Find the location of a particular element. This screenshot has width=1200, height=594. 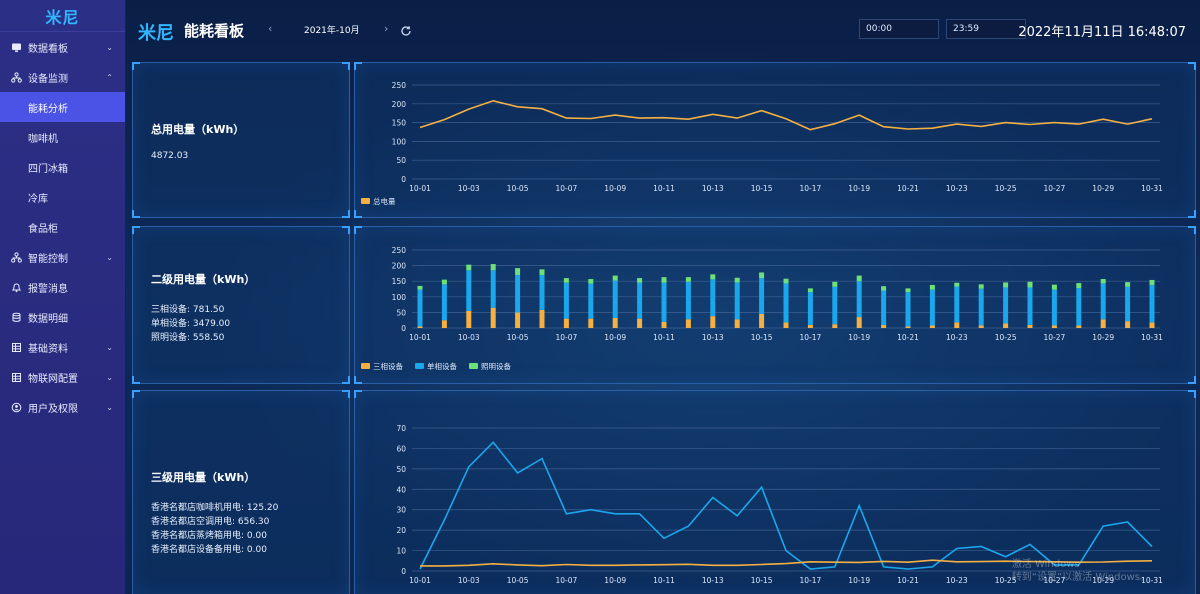

sidebar-logo: 米尼 is located at coordinates (62, 17).